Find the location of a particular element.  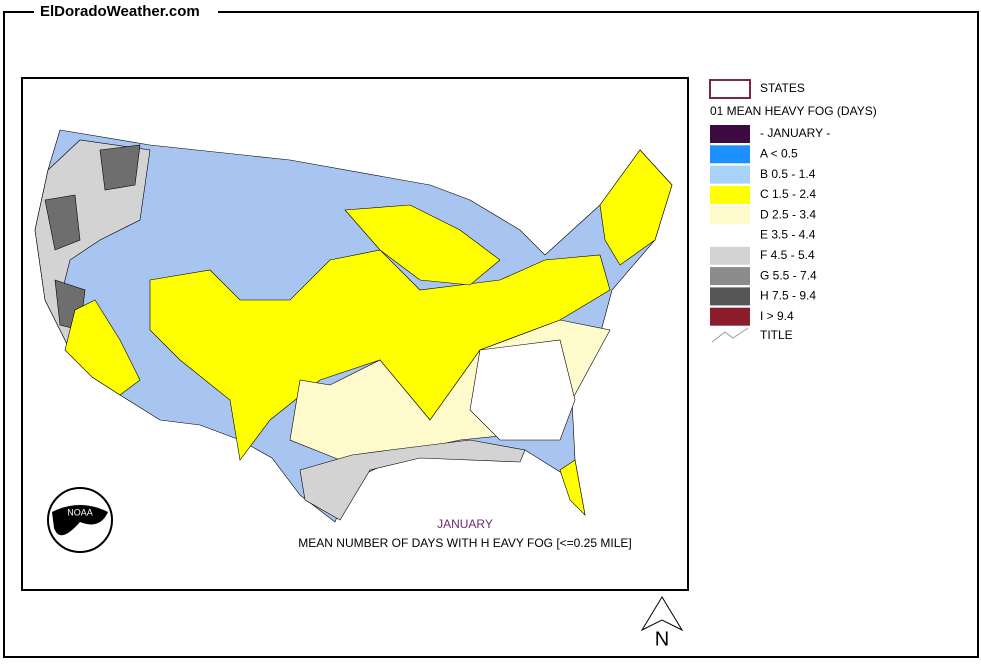

legend-label: - JANUARY - is located at coordinates (795, 133).